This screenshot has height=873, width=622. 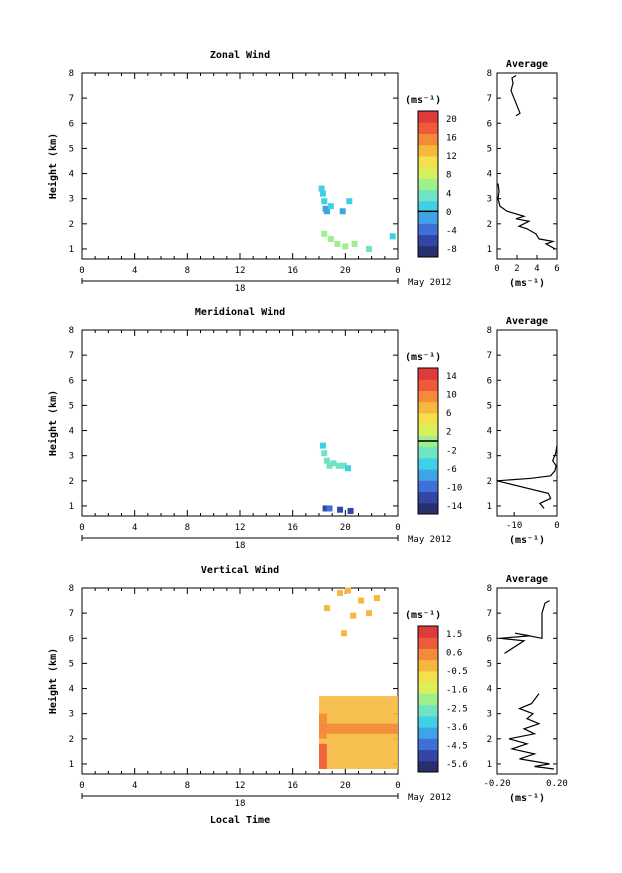 I want to click on date-axis-label: 18, so click(x=240, y=546).